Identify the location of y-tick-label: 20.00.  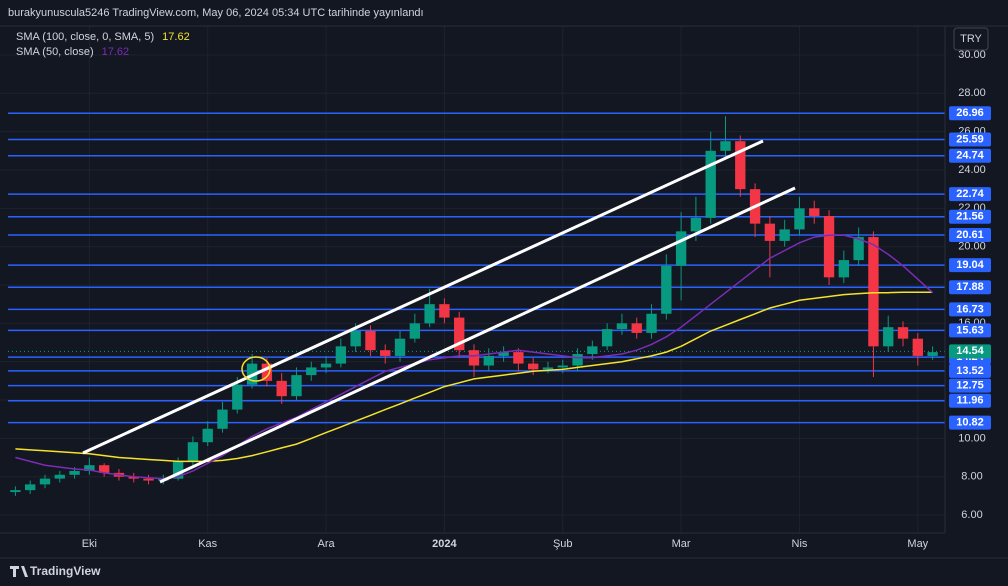
(972, 247).